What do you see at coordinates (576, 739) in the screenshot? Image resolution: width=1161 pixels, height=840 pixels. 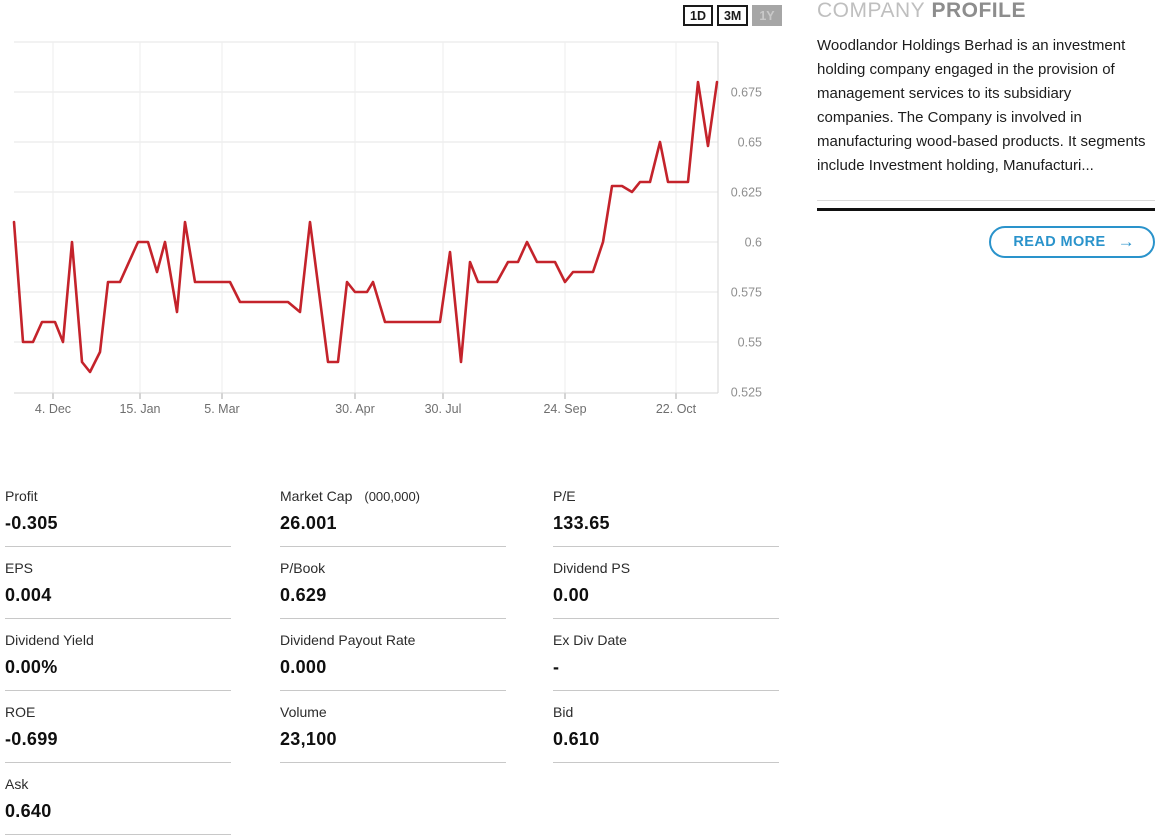 I see `stat-value: 0.610` at bounding box center [576, 739].